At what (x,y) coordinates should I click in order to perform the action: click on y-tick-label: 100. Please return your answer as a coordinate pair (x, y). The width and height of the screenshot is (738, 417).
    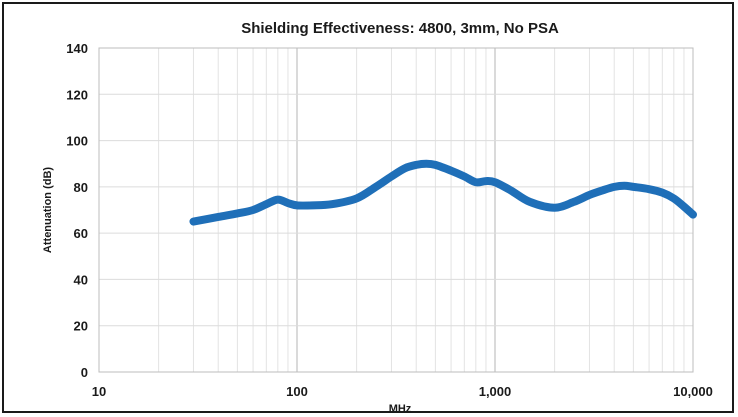
    Looking at the image, I should click on (77, 141).